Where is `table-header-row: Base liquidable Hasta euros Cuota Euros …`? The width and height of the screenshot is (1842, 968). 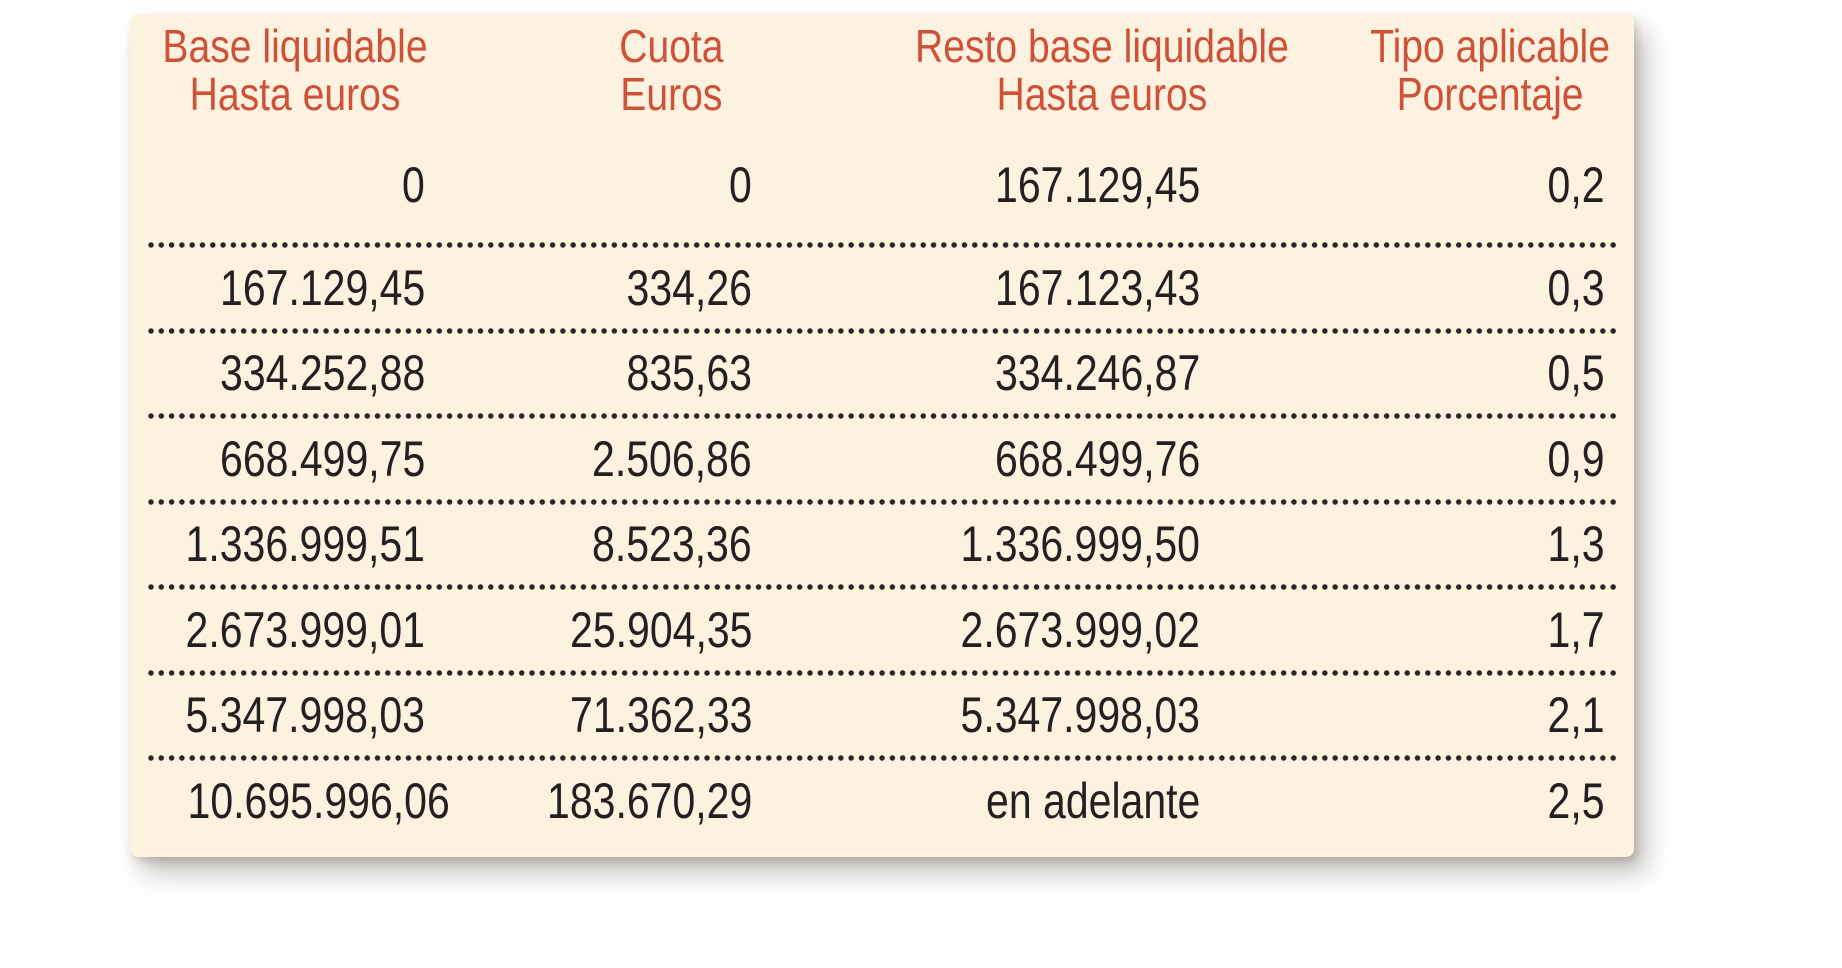
table-header-row: Base liquidable Hasta euros Cuota Euros … is located at coordinates (882, 71).